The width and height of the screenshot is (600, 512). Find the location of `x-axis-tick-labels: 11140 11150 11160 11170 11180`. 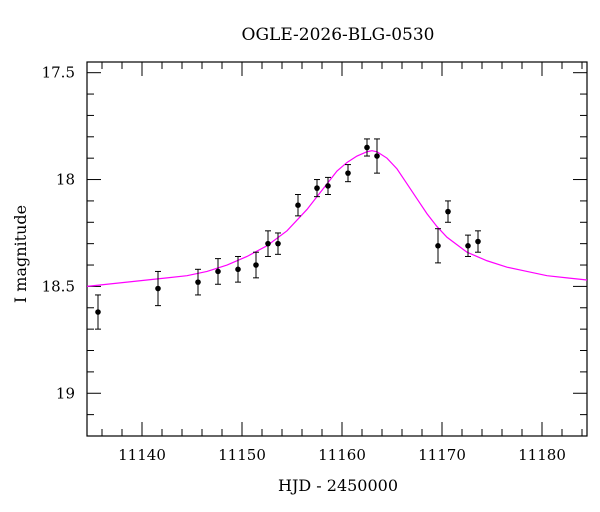

x-axis-tick-labels: 11140 11150 11160 11170 11180 is located at coordinates (342, 455).